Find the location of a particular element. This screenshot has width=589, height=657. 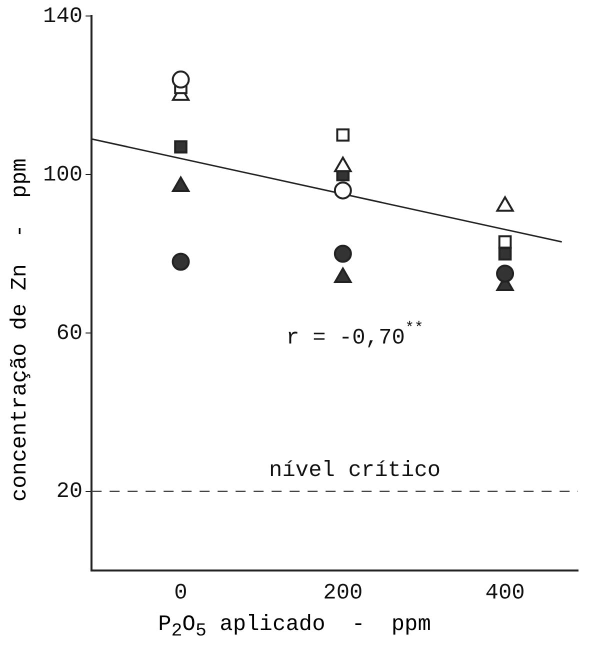

y-tick-label: 60 is located at coordinates (69, 333).